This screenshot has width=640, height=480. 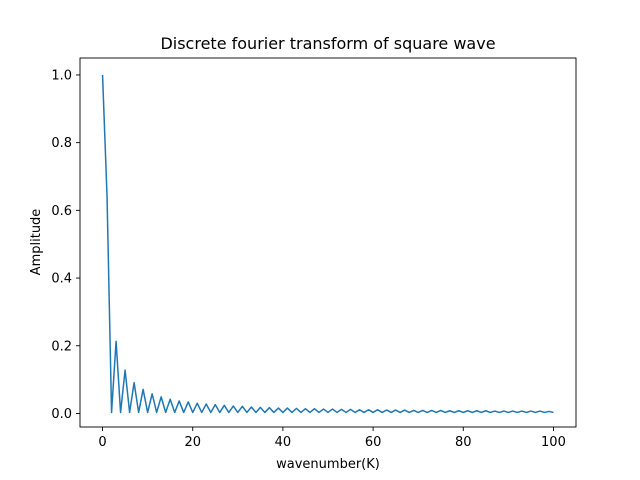 What do you see at coordinates (192, 442) in the screenshot?
I see `x-tick-label: 20` at bounding box center [192, 442].